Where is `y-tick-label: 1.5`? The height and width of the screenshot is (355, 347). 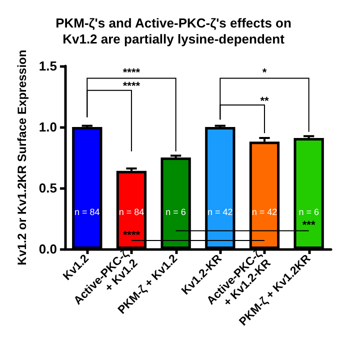
y-tick-label: 1.5 is located at coordinates (47, 66).